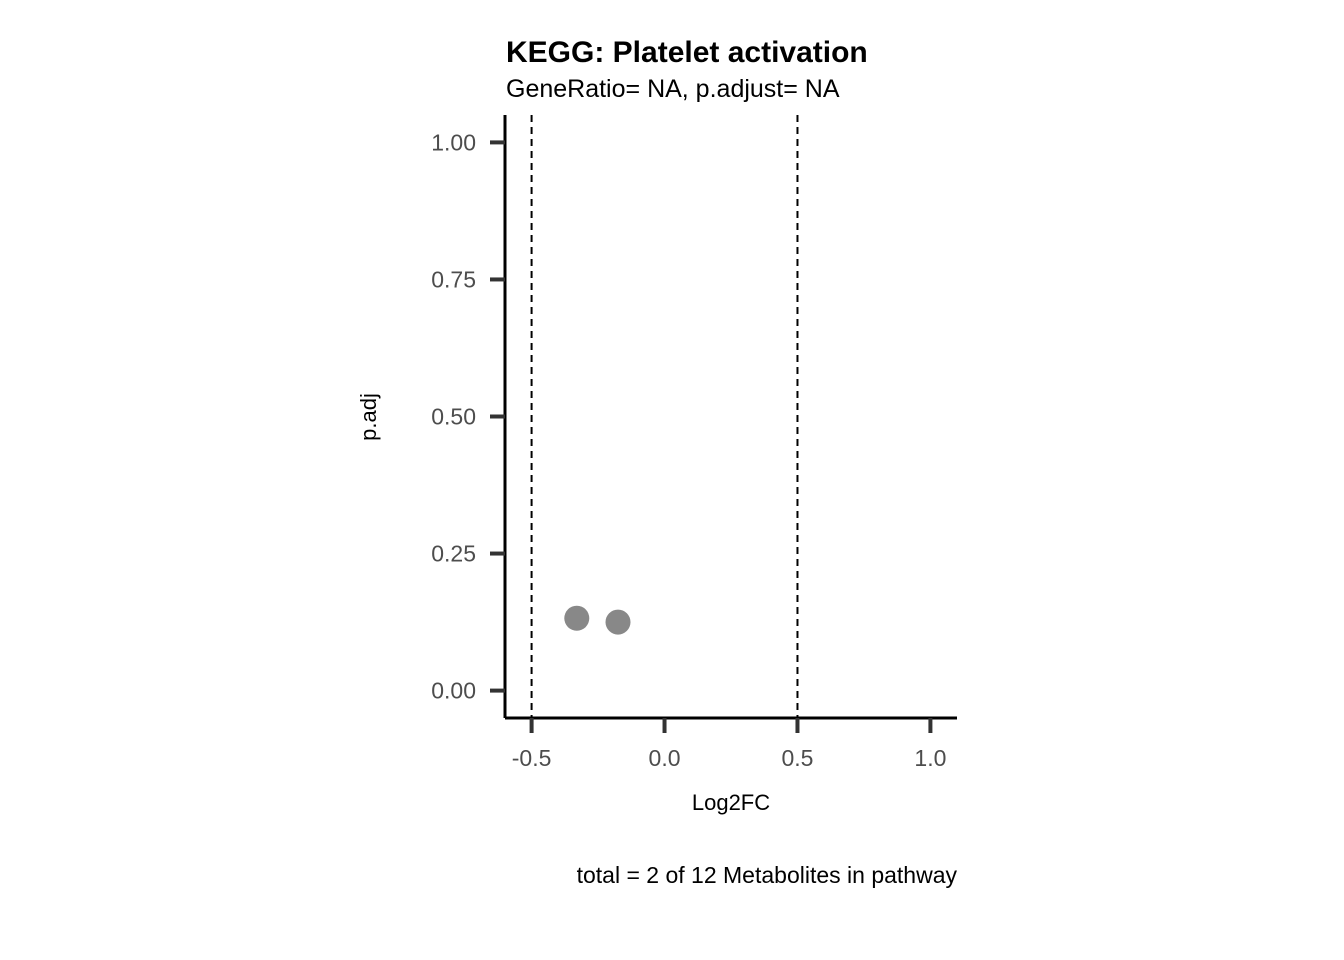  Describe the element at coordinates (453, 691) in the screenshot. I see `y-tick-label: 0.00` at that location.